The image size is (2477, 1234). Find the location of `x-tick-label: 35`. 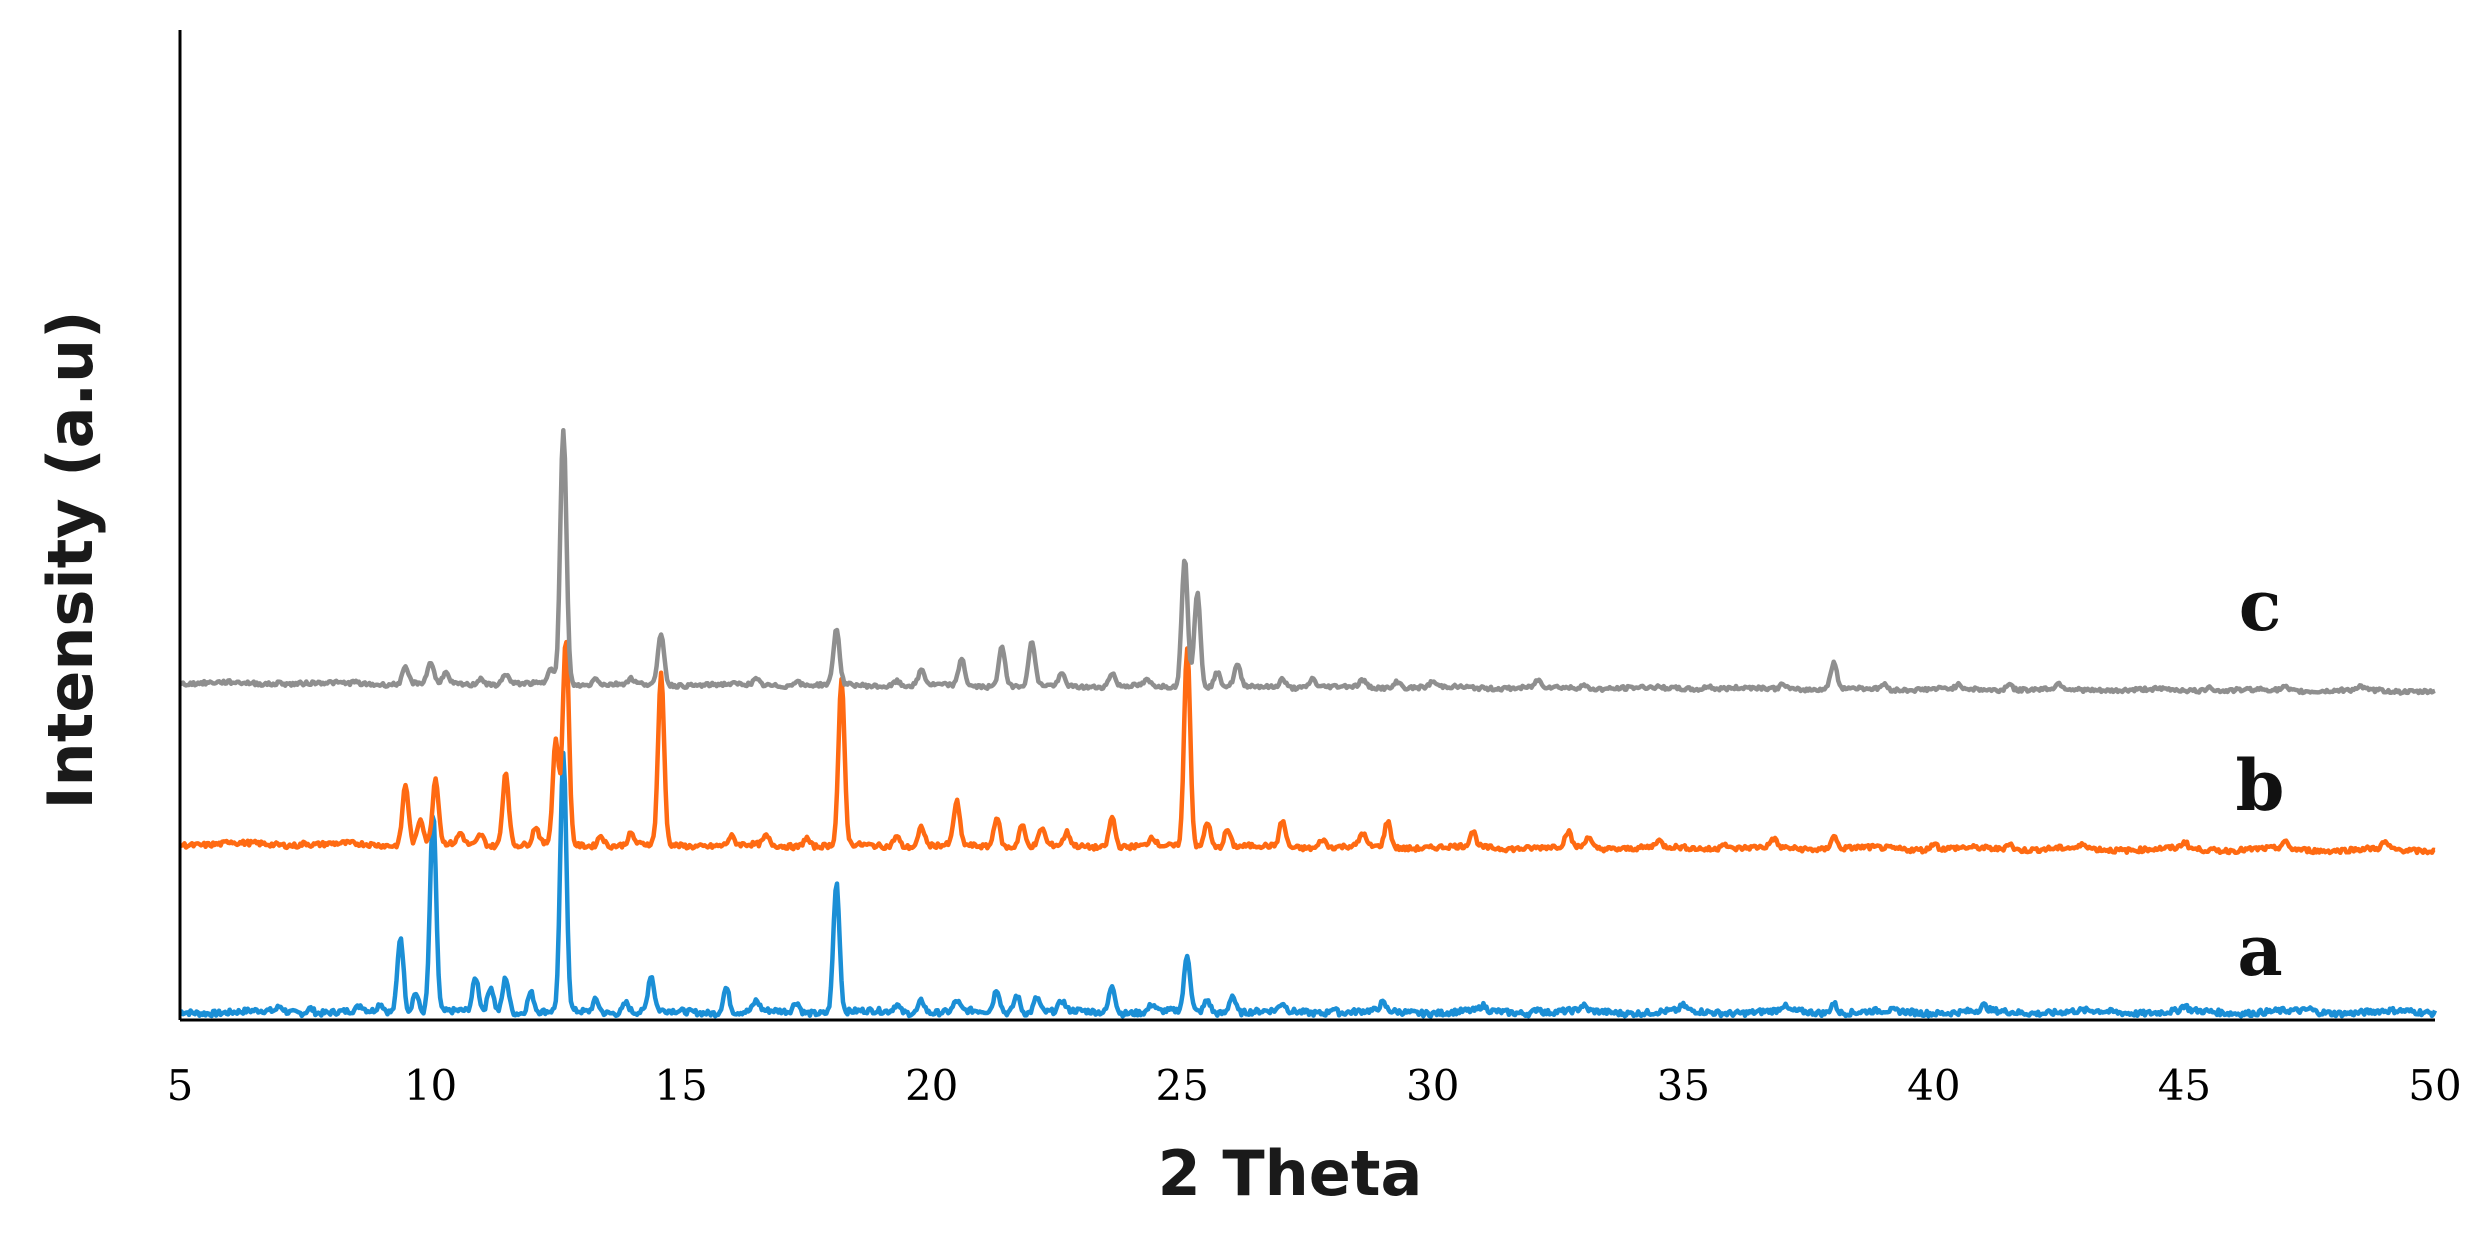

x-tick-label: 35 is located at coordinates (1683, 1085).